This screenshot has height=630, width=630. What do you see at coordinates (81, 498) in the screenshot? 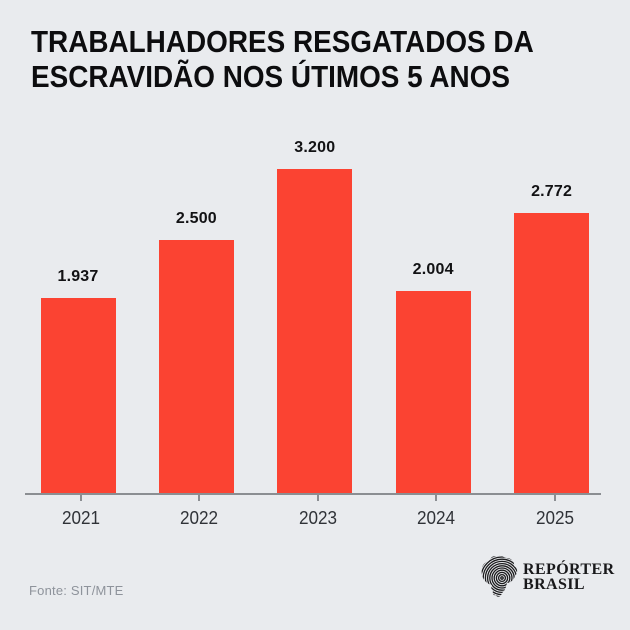
I see `axis-tick-2021` at bounding box center [81, 498].